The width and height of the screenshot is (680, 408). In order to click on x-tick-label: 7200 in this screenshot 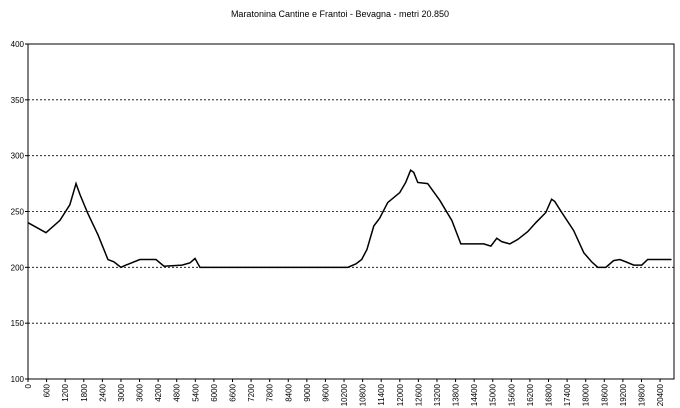, I will do `click(251, 392)`.